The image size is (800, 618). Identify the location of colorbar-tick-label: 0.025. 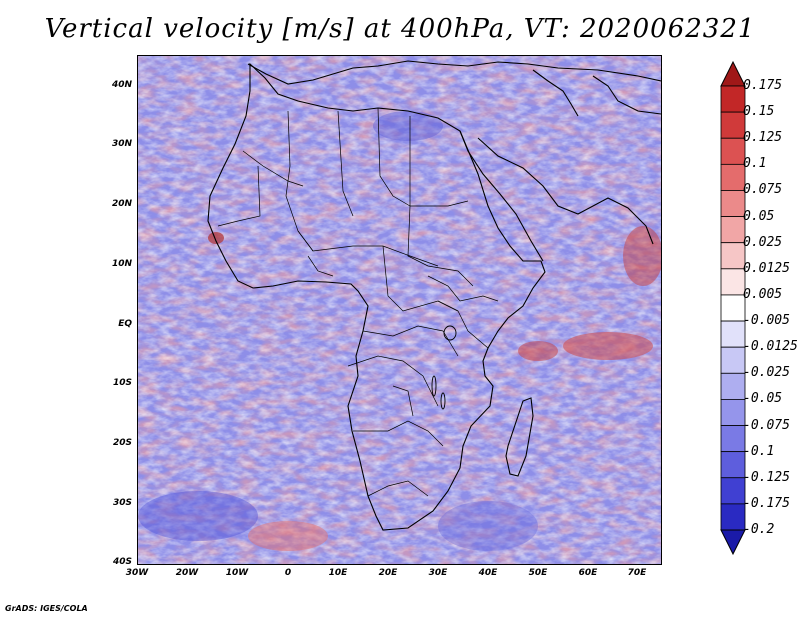
(763, 242).